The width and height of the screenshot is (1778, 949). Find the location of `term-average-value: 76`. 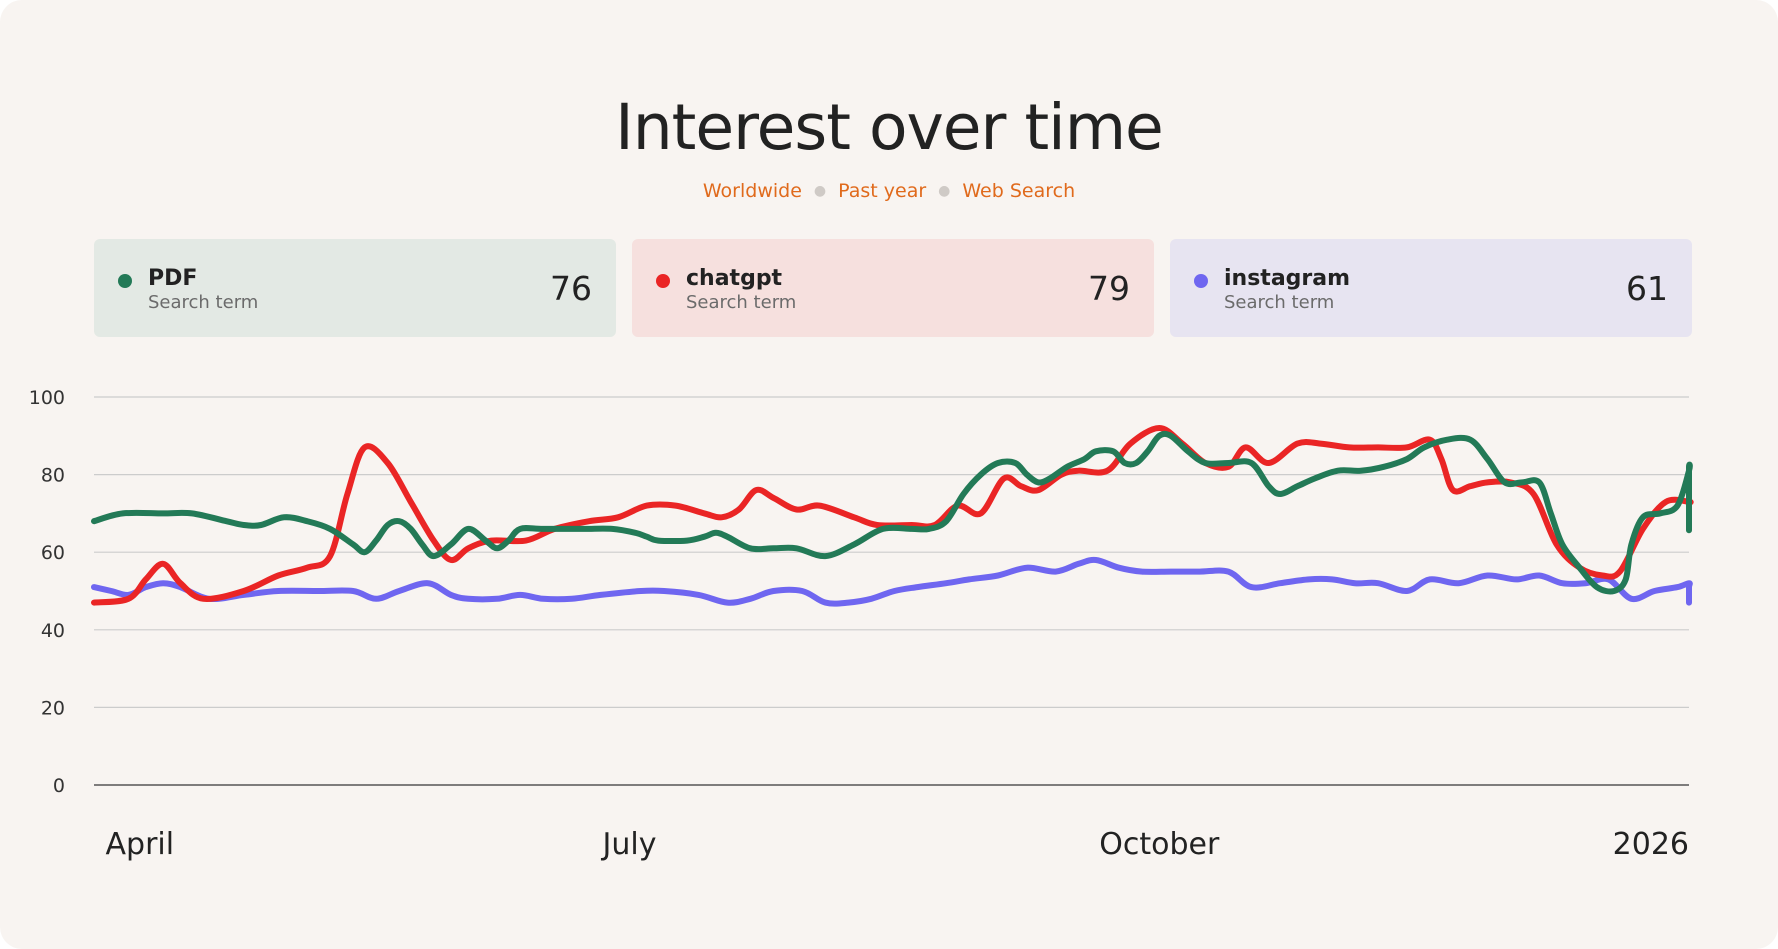

term-average-value: 76 is located at coordinates (571, 288).